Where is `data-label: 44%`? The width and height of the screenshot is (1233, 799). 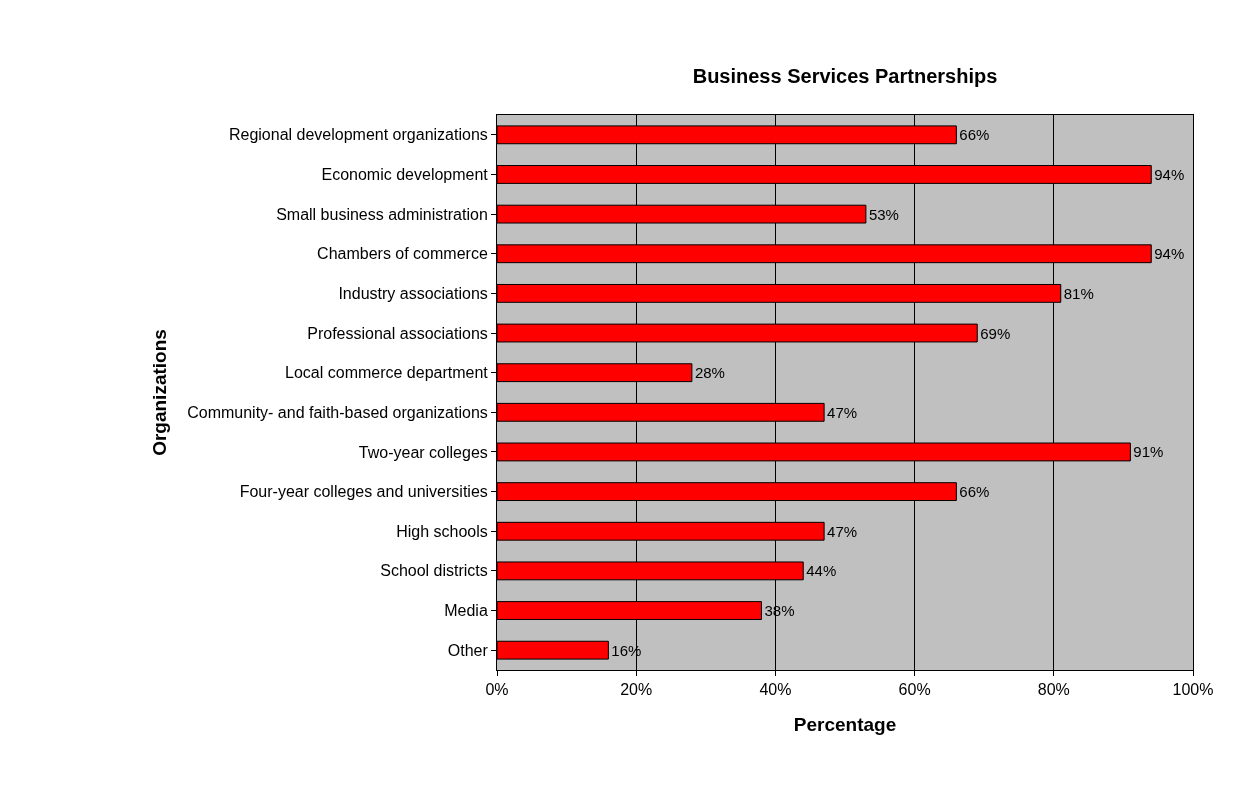 data-label: 44% is located at coordinates (821, 571).